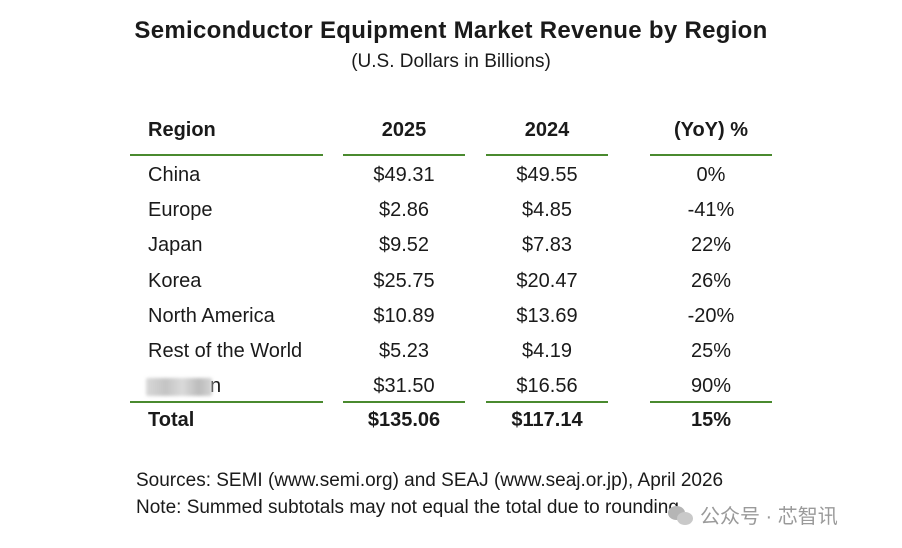  What do you see at coordinates (404, 351) in the screenshot?
I see `row-2025: $5.23` at bounding box center [404, 351].